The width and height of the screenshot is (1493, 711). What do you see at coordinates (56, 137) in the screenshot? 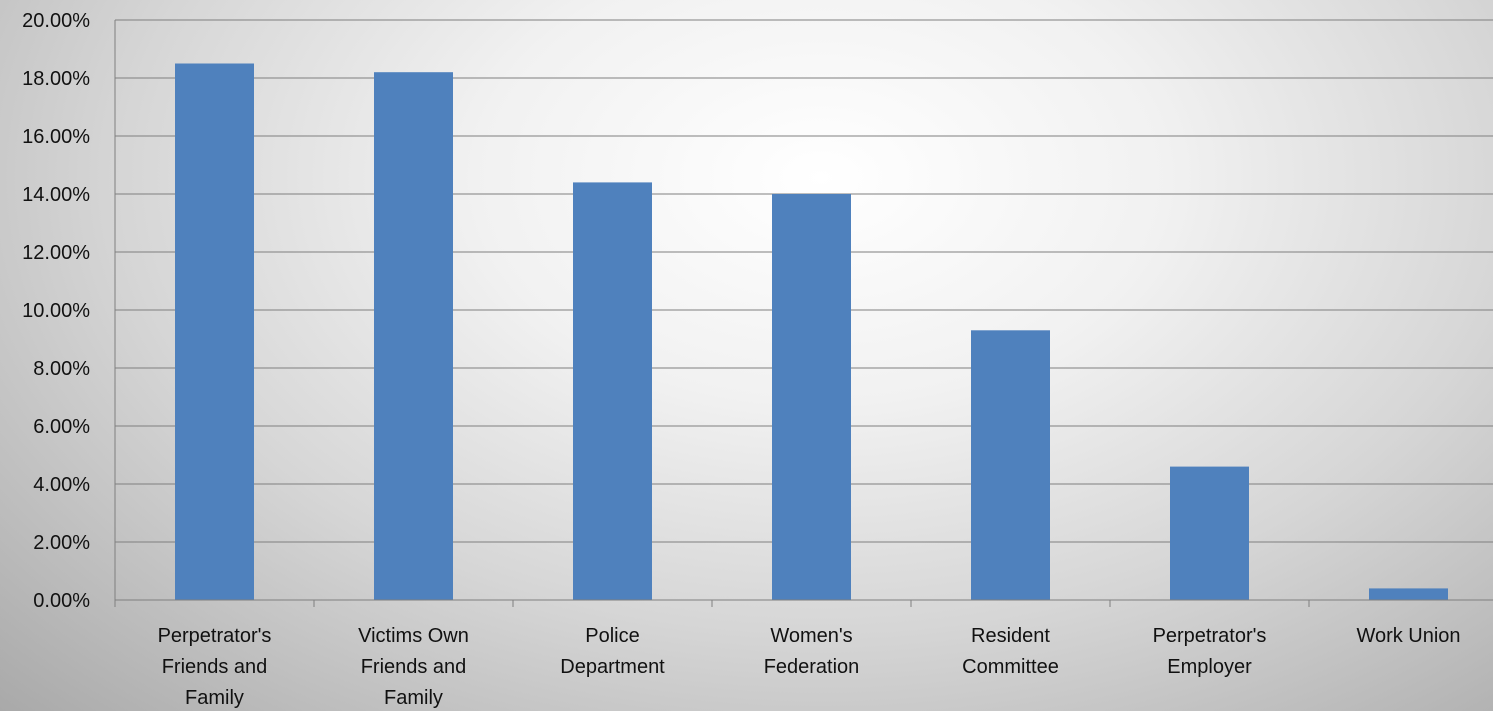
I see `y-tick-label: 16.00%` at bounding box center [56, 137].